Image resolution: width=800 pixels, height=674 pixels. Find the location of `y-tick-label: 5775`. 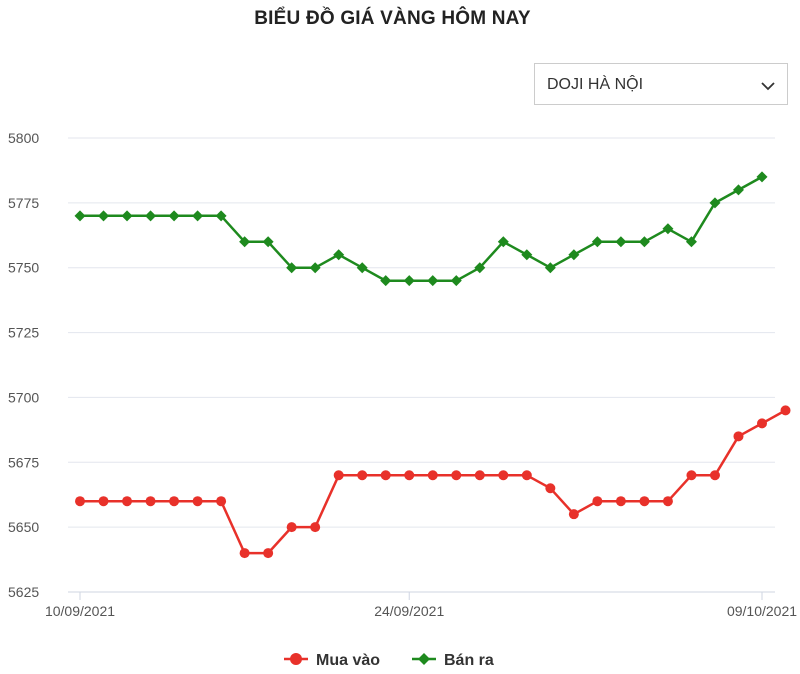

y-tick-label: 5775 is located at coordinates (23, 203).